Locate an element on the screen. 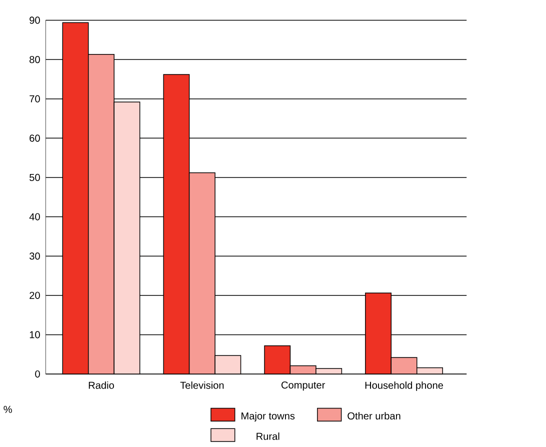  x-tick-label: Computer is located at coordinates (304, 386).